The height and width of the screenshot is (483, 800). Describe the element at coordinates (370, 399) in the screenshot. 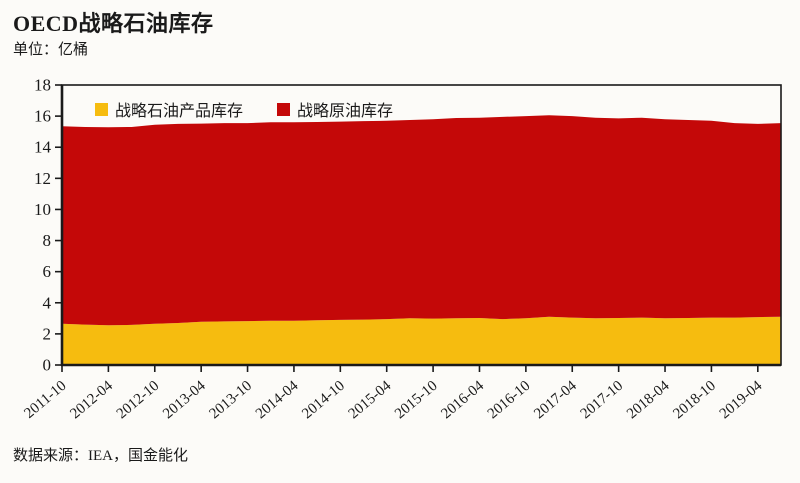

I see `x-tick-label: 2015-04` at that location.